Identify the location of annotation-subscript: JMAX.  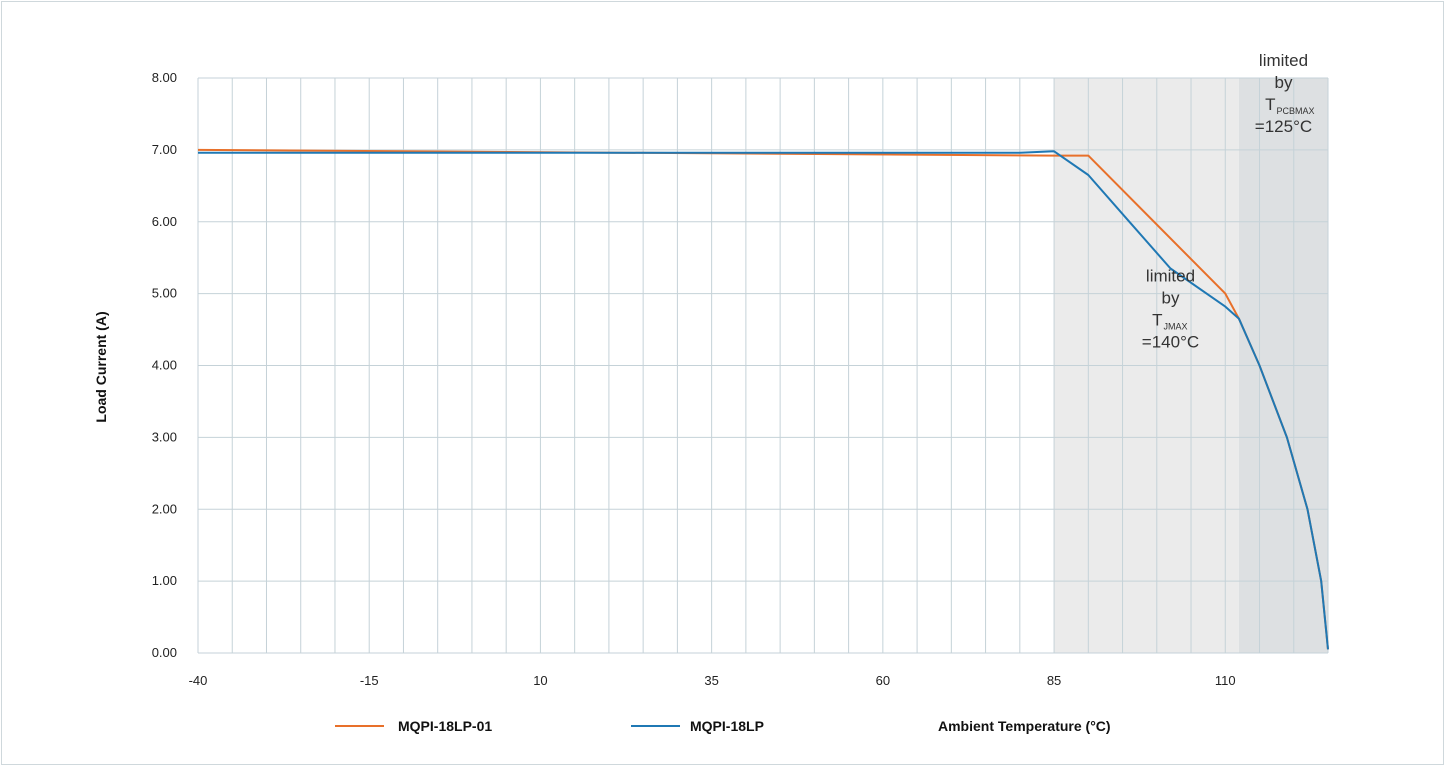
(1175, 327).